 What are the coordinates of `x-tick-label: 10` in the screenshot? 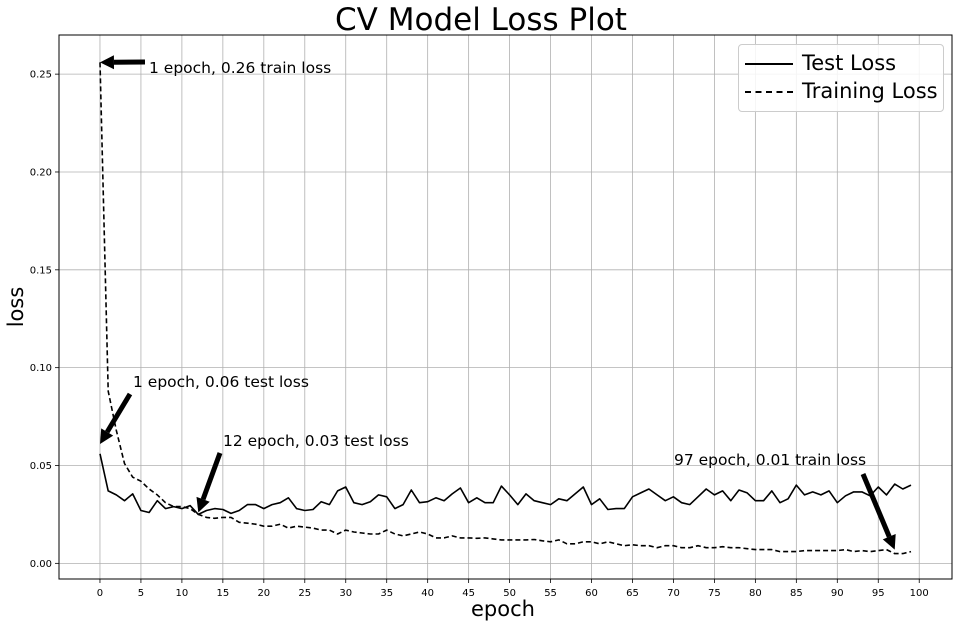 It's located at (182, 593).